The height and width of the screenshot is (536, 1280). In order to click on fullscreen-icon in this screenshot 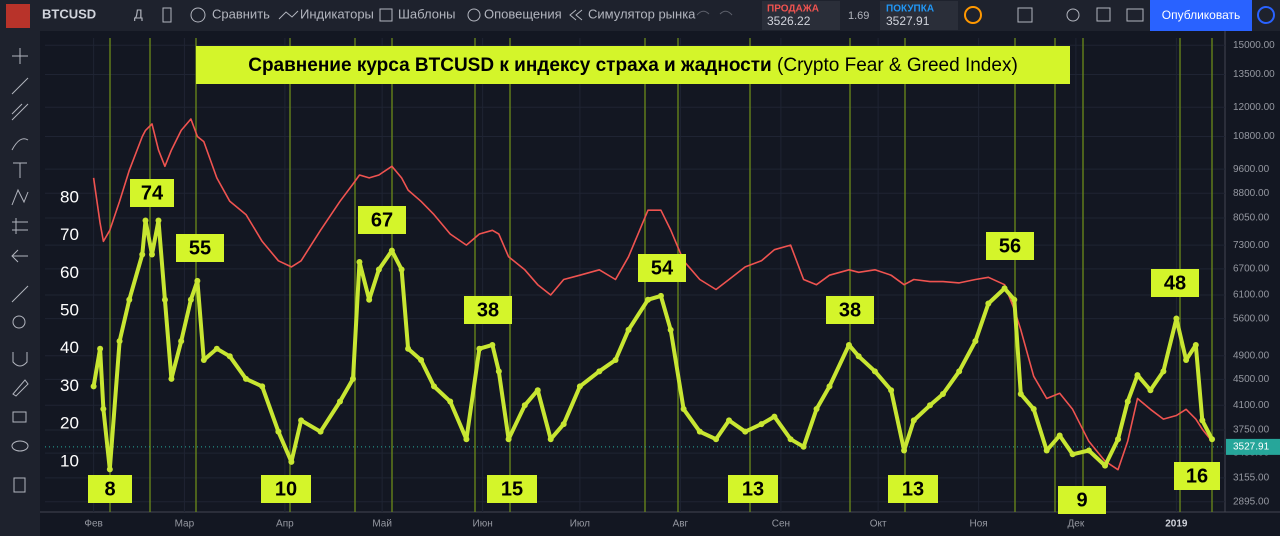, I will do `click(1103, 14)`.